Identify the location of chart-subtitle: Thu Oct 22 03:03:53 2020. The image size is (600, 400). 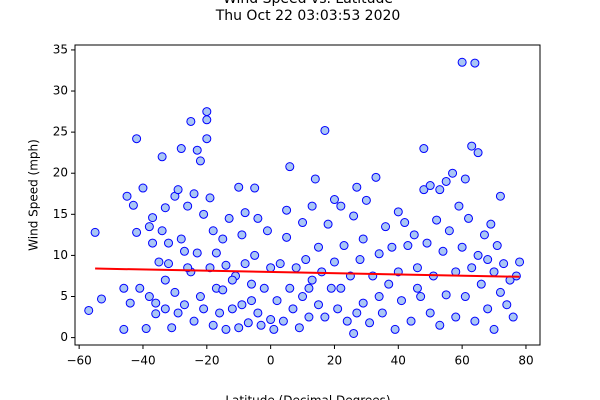
(308, 16).